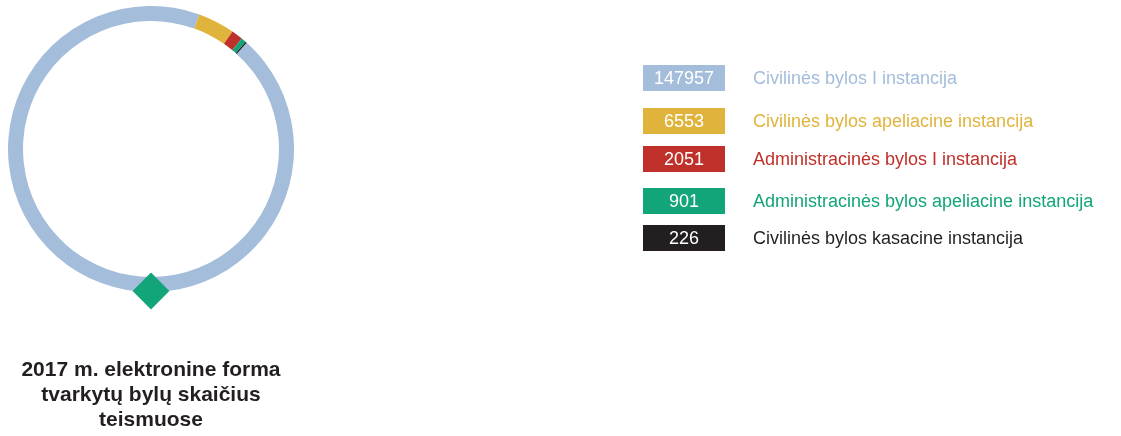  What do you see at coordinates (855, 78) in the screenshot?
I see `legend-label: Civilinės bylos I instancija` at bounding box center [855, 78].